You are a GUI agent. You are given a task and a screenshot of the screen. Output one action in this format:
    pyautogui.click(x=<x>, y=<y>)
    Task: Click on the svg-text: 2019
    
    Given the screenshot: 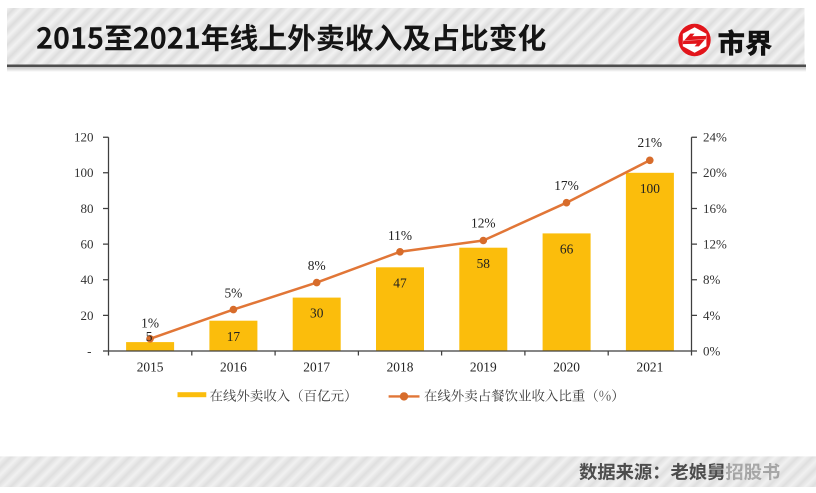 What is the action you would take?
    pyautogui.click(x=483, y=366)
    